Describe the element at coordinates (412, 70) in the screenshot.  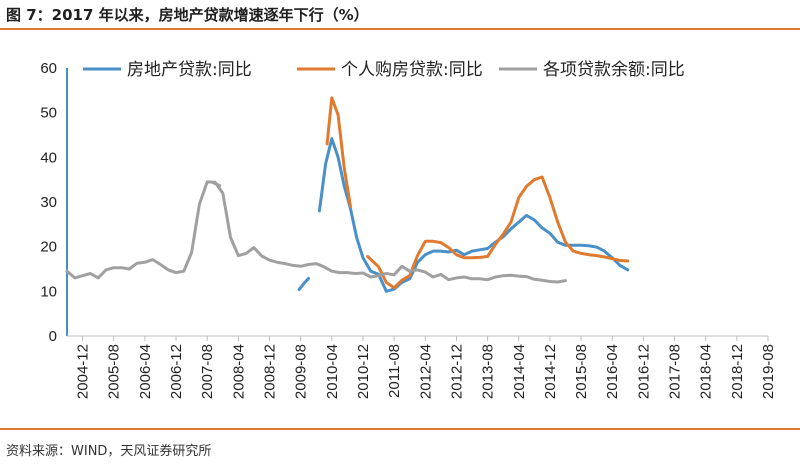
I see `legend-label-2: 个人购房贷款:同比` at that location.